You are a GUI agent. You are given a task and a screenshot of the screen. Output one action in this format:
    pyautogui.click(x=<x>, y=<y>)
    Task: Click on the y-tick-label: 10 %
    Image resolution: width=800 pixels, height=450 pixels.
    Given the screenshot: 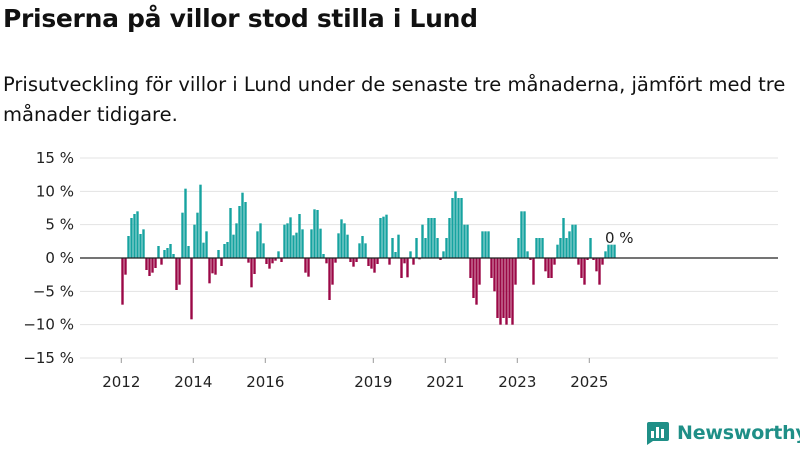 What is the action you would take?
    pyautogui.click(x=55, y=191)
    